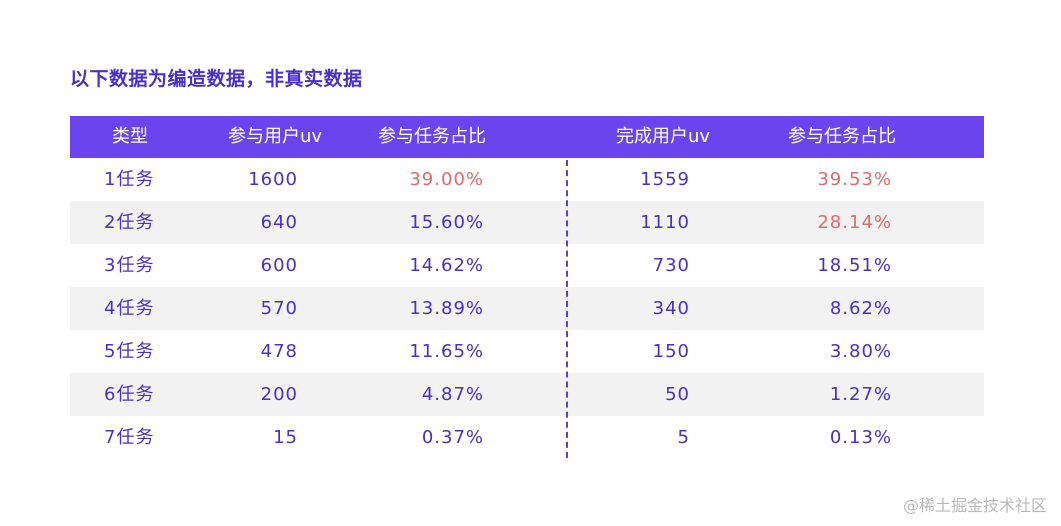 The image size is (1061, 526). Describe the element at coordinates (452, 437) in the screenshot. I see `cell-participation-ratio: 0.37%` at that location.